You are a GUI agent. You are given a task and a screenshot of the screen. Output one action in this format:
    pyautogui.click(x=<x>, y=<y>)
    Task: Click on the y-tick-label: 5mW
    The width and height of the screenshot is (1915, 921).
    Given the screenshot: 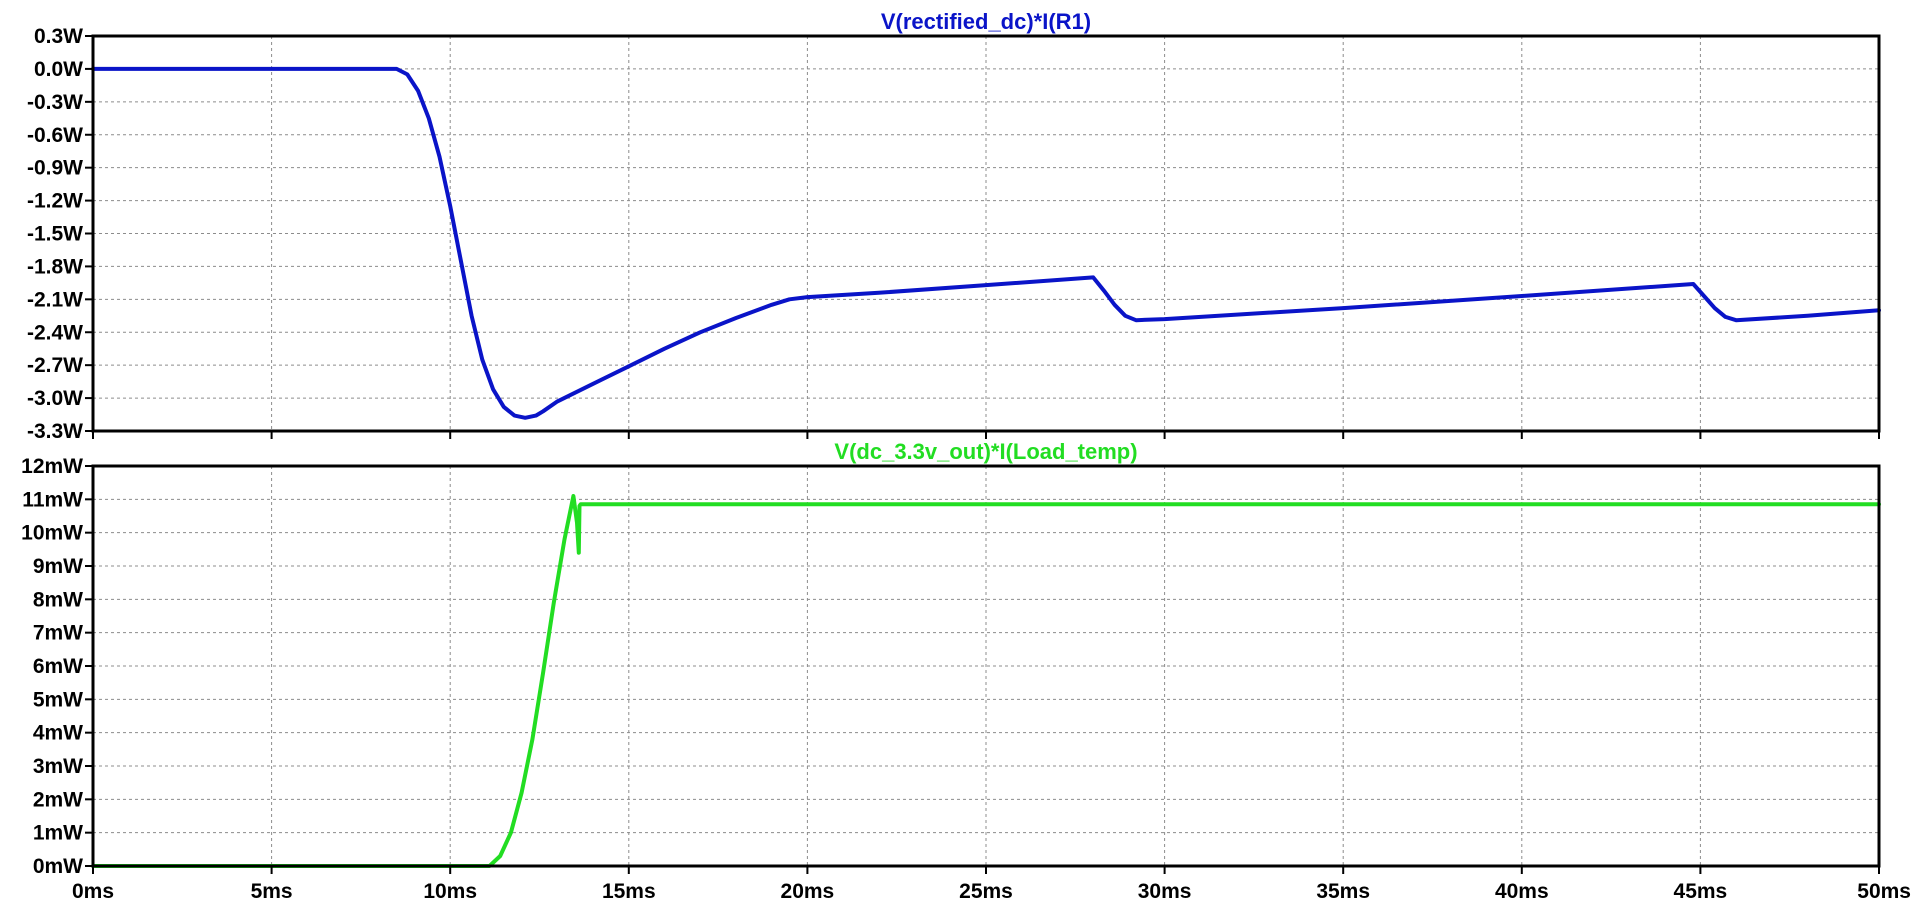 What is the action you would take?
    pyautogui.click(x=58, y=699)
    